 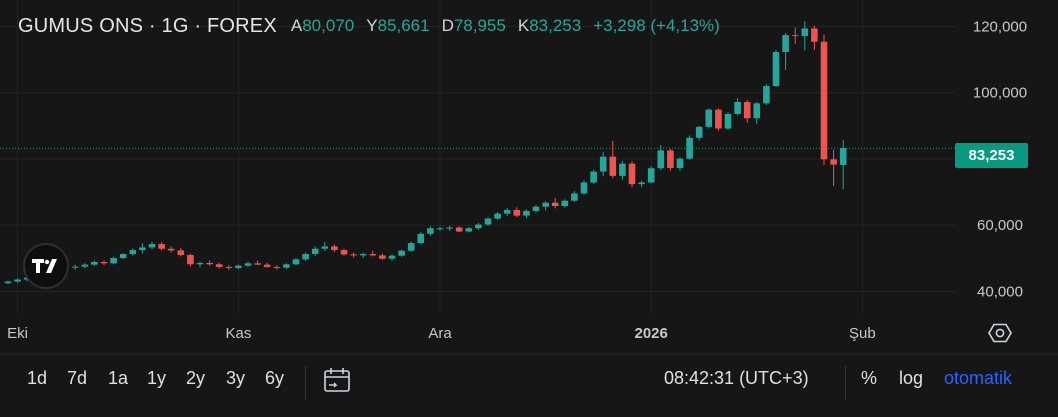 I want to click on low-key: D, so click(x=447, y=25).